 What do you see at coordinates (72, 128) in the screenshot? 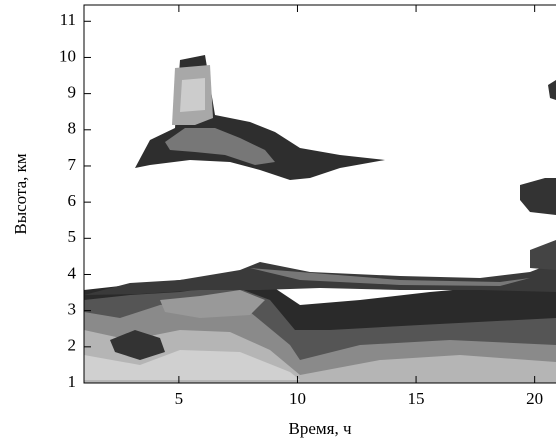
I see `y-tick-label: 8` at bounding box center [72, 128].